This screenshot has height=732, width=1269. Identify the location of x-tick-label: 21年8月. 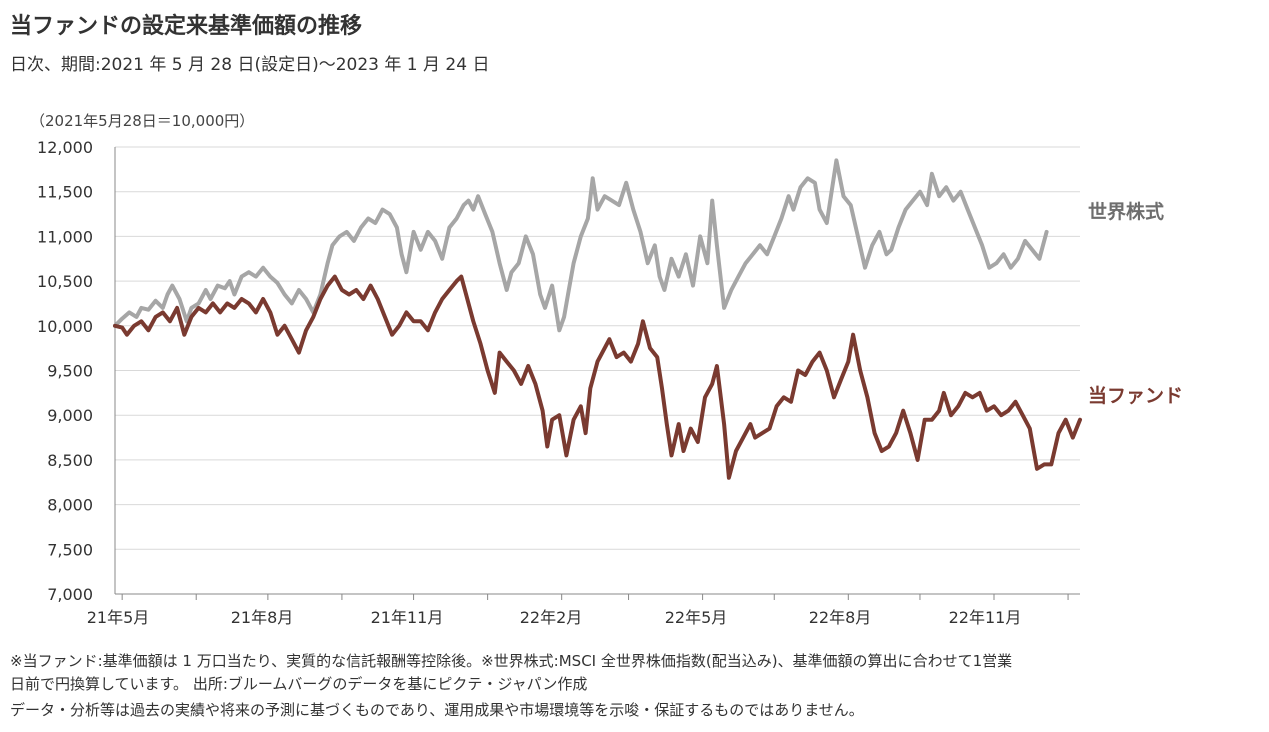
(262, 617).